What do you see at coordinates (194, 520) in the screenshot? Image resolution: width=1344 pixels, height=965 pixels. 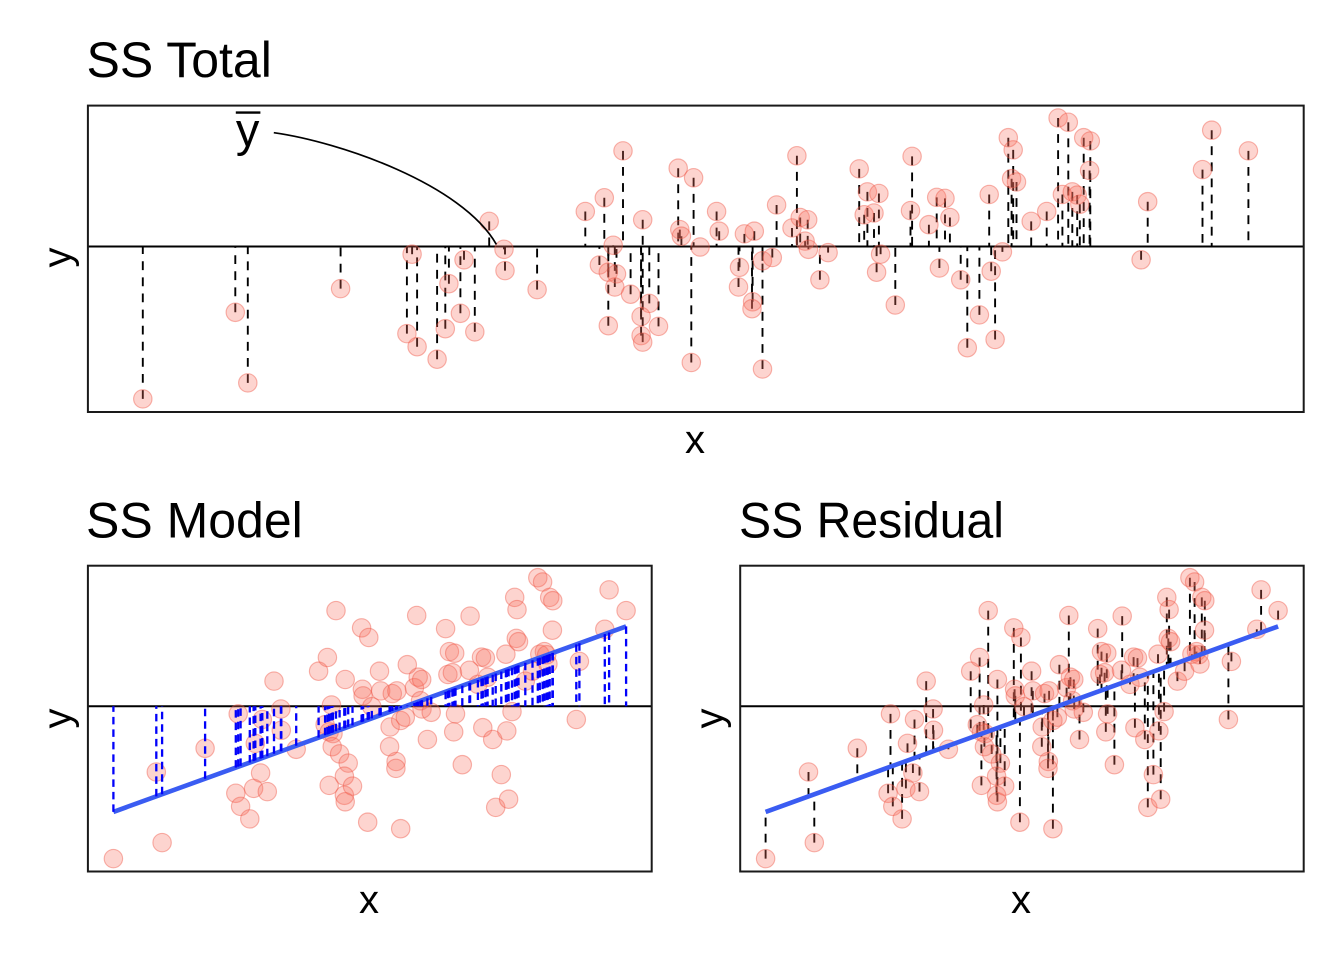 I see `svg-text: SS Model` at bounding box center [194, 520].